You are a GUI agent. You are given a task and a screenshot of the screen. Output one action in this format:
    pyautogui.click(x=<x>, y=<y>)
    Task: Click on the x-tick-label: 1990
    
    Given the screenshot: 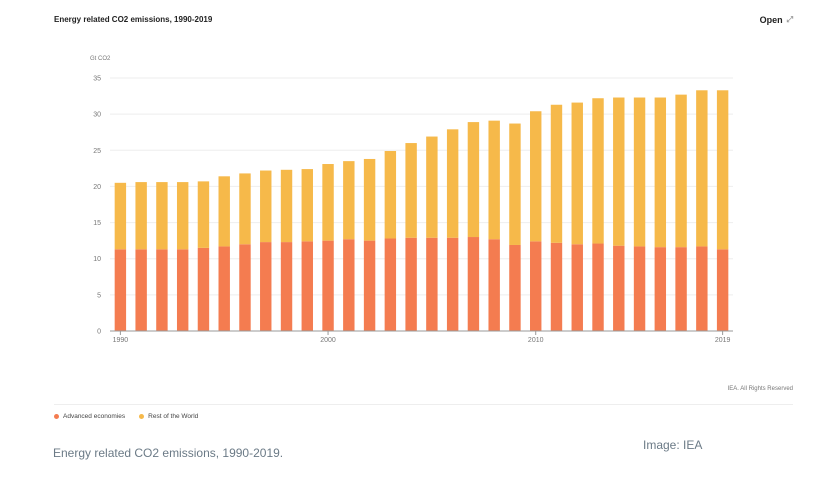 What is the action you would take?
    pyautogui.click(x=121, y=340)
    